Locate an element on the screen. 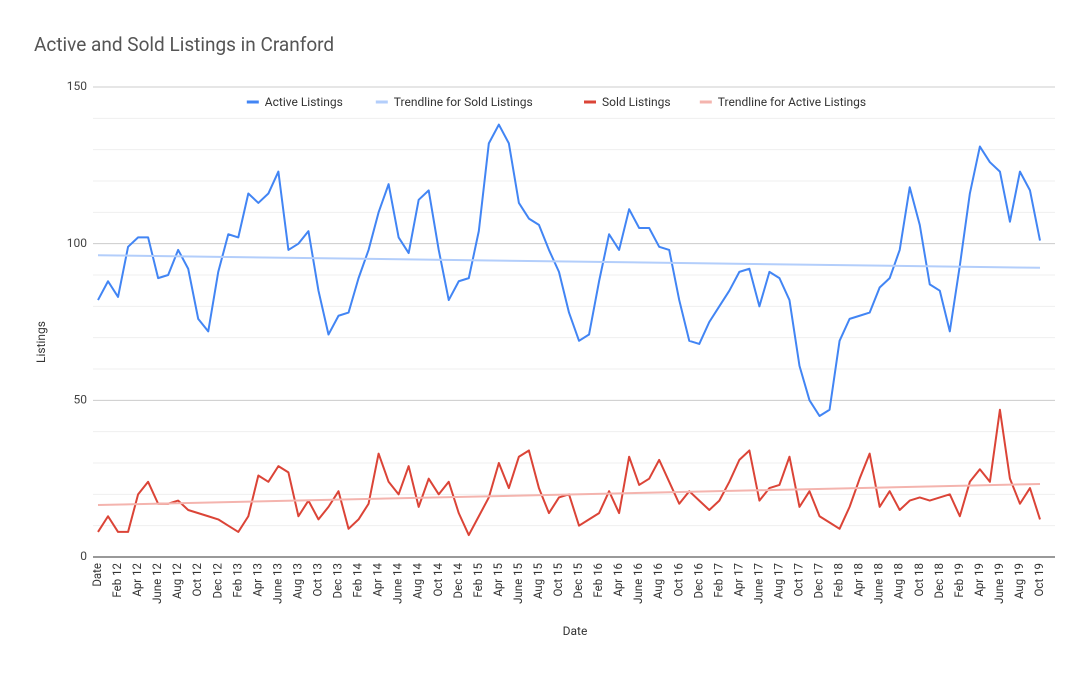  y-tick-label: 0 is located at coordinates (83, 556).